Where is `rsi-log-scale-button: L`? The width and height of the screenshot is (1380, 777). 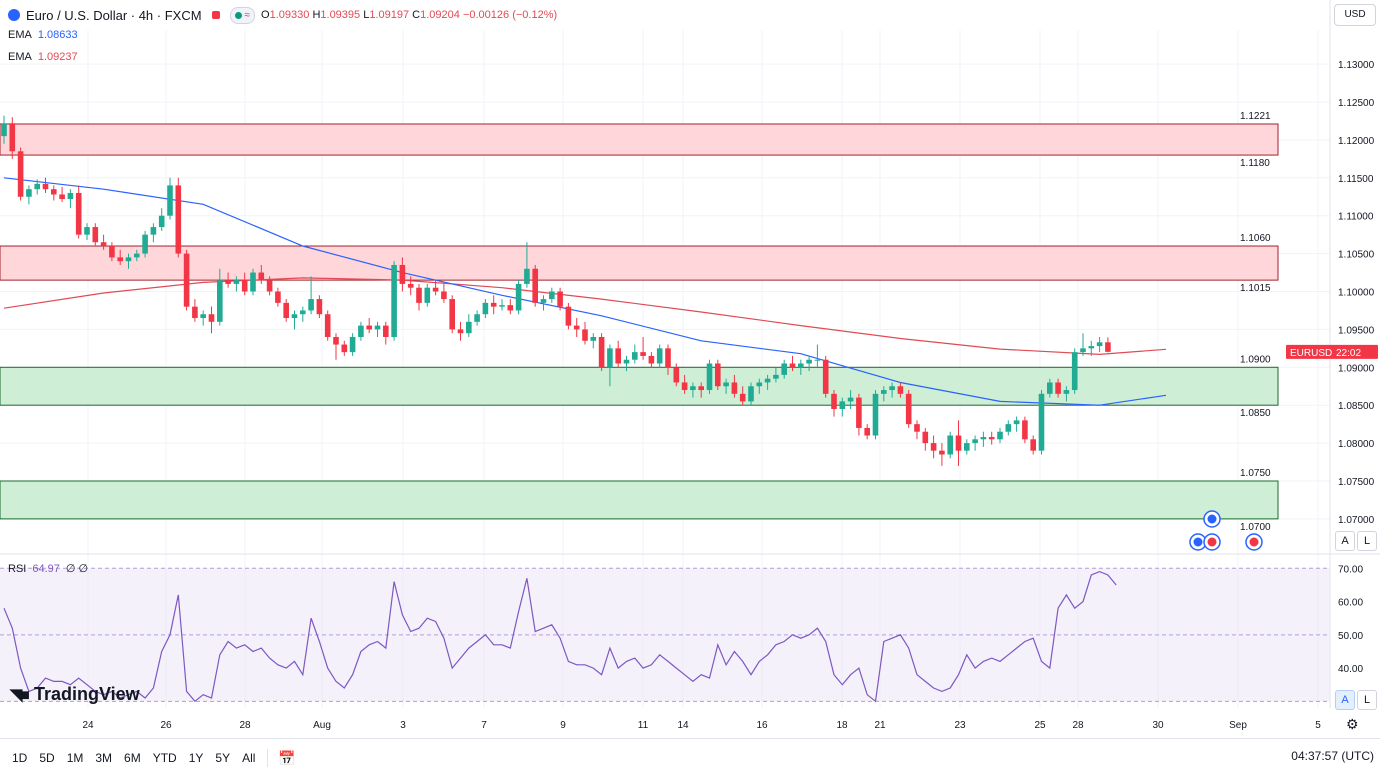 rsi-log-scale-button: L is located at coordinates (1367, 700).